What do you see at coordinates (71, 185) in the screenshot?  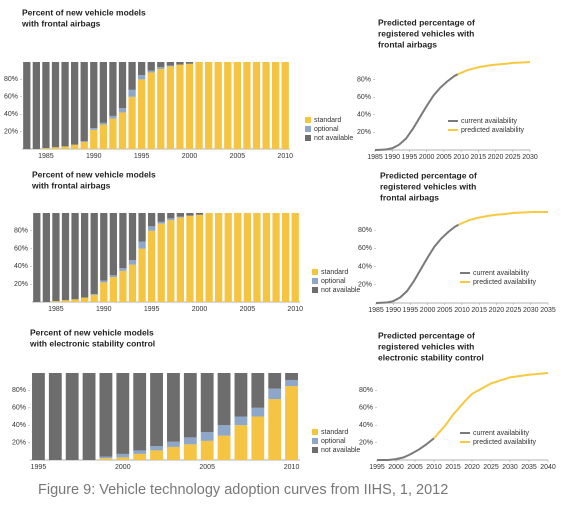 I see `chart-title: with frontal airbags` at bounding box center [71, 185].